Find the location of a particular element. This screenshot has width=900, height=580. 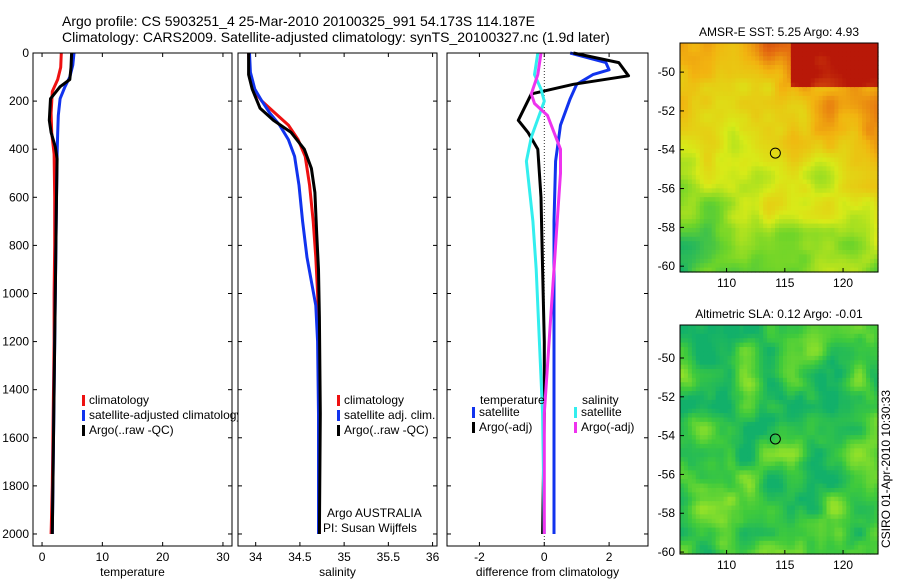

sst-heatmap-cells is located at coordinates (779, 158).